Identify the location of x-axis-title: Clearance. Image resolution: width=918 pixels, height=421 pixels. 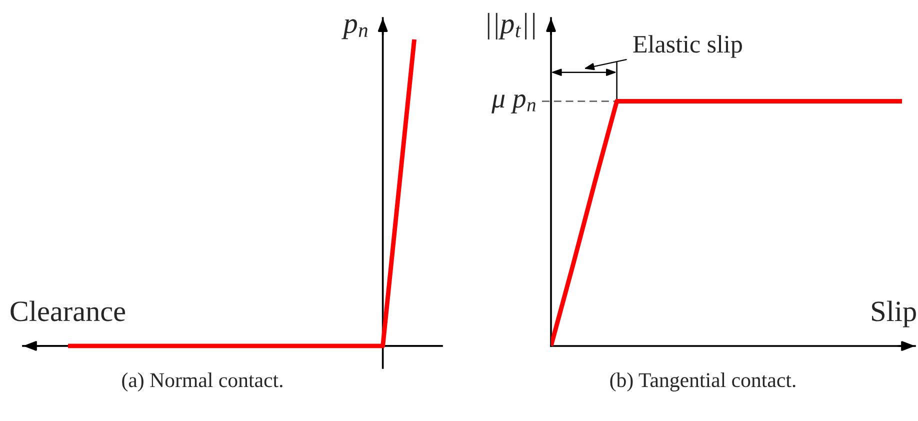
(68, 311).